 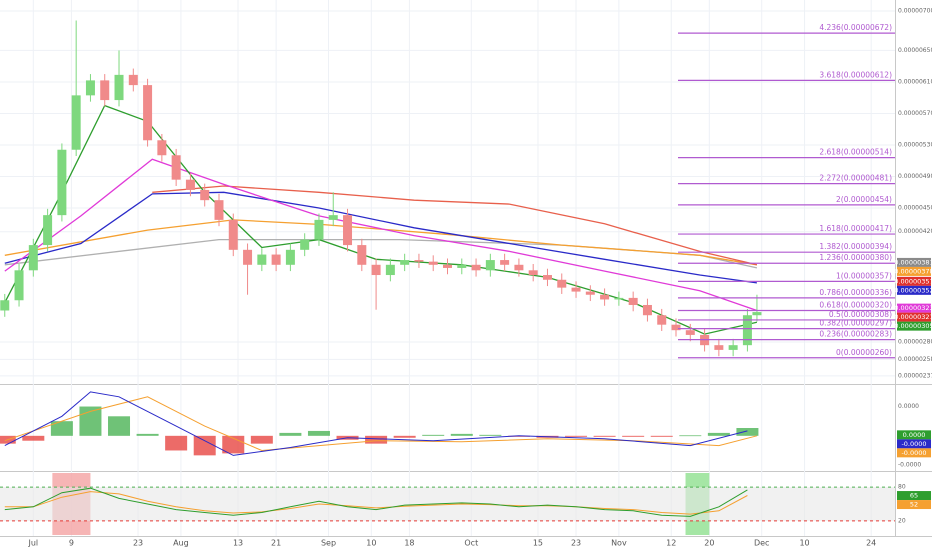 What do you see at coordinates (864, 275) in the screenshot?
I see `fib-label: 1(0.00000357)` at bounding box center [864, 275].